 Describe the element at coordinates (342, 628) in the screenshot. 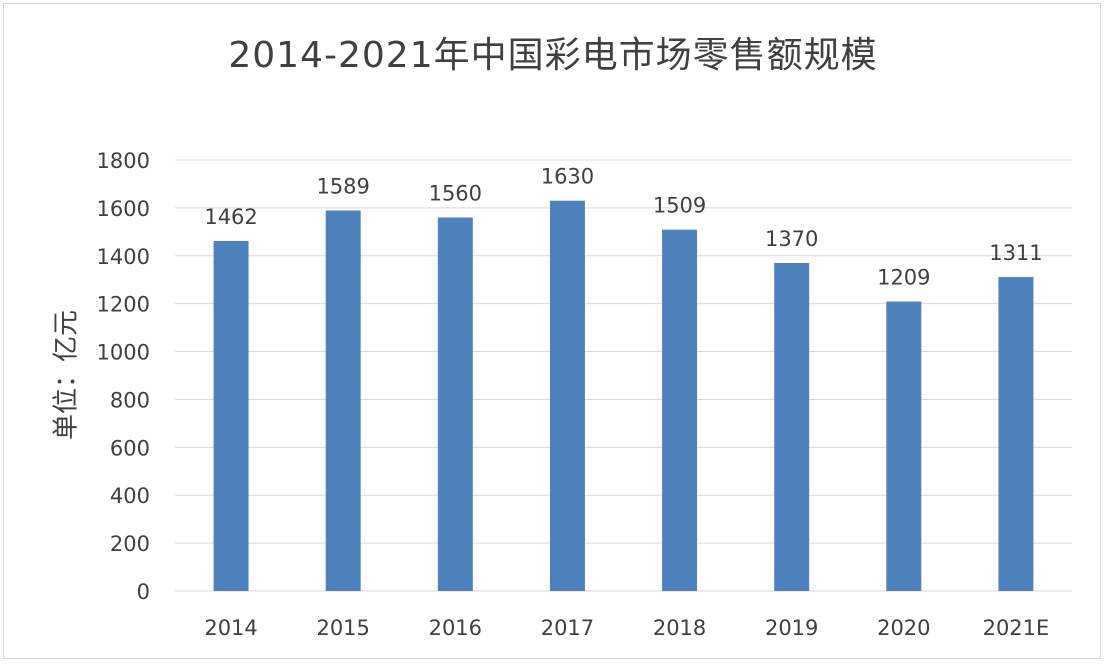

I see `x-tick-label: 2015` at that location.